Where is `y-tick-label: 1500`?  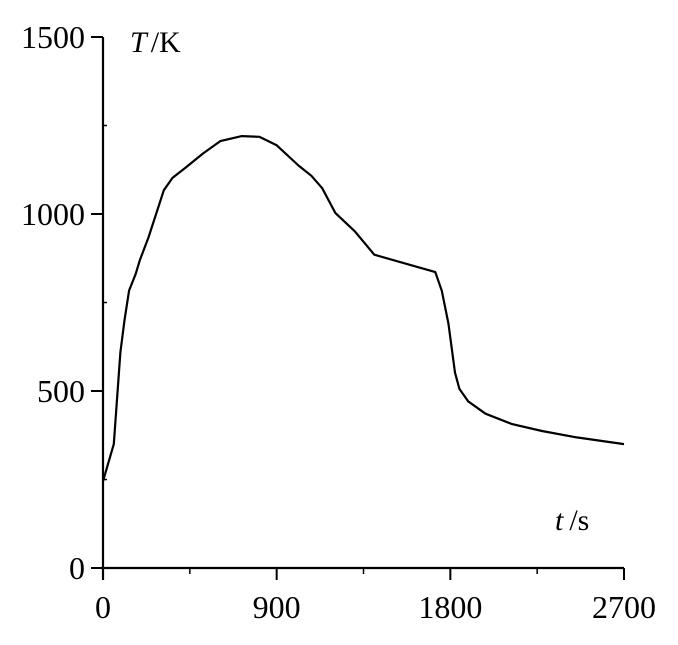 y-tick-label: 1500 is located at coordinates (53, 37).